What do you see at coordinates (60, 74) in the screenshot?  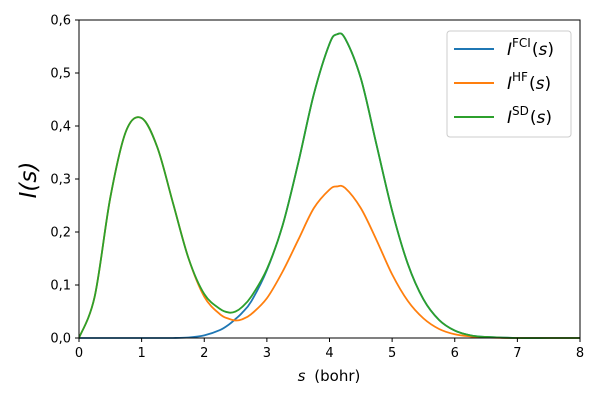 I see `y-tick-label: 0,5` at bounding box center [60, 74].